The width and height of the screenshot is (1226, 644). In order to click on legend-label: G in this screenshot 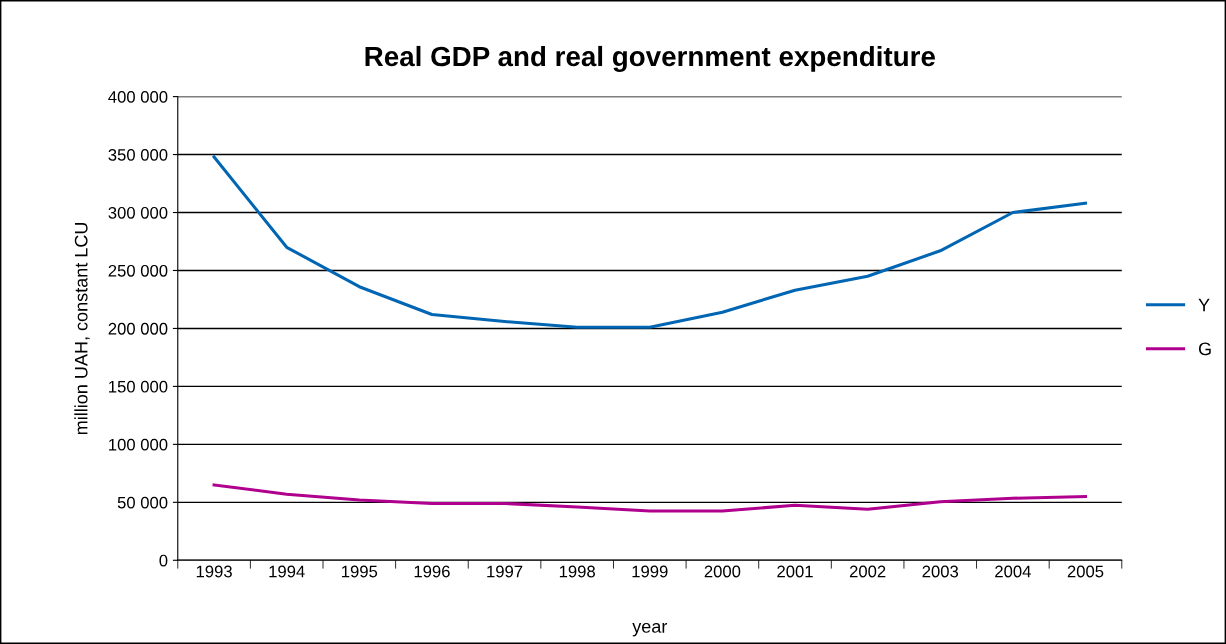, I will do `click(1204, 349)`.